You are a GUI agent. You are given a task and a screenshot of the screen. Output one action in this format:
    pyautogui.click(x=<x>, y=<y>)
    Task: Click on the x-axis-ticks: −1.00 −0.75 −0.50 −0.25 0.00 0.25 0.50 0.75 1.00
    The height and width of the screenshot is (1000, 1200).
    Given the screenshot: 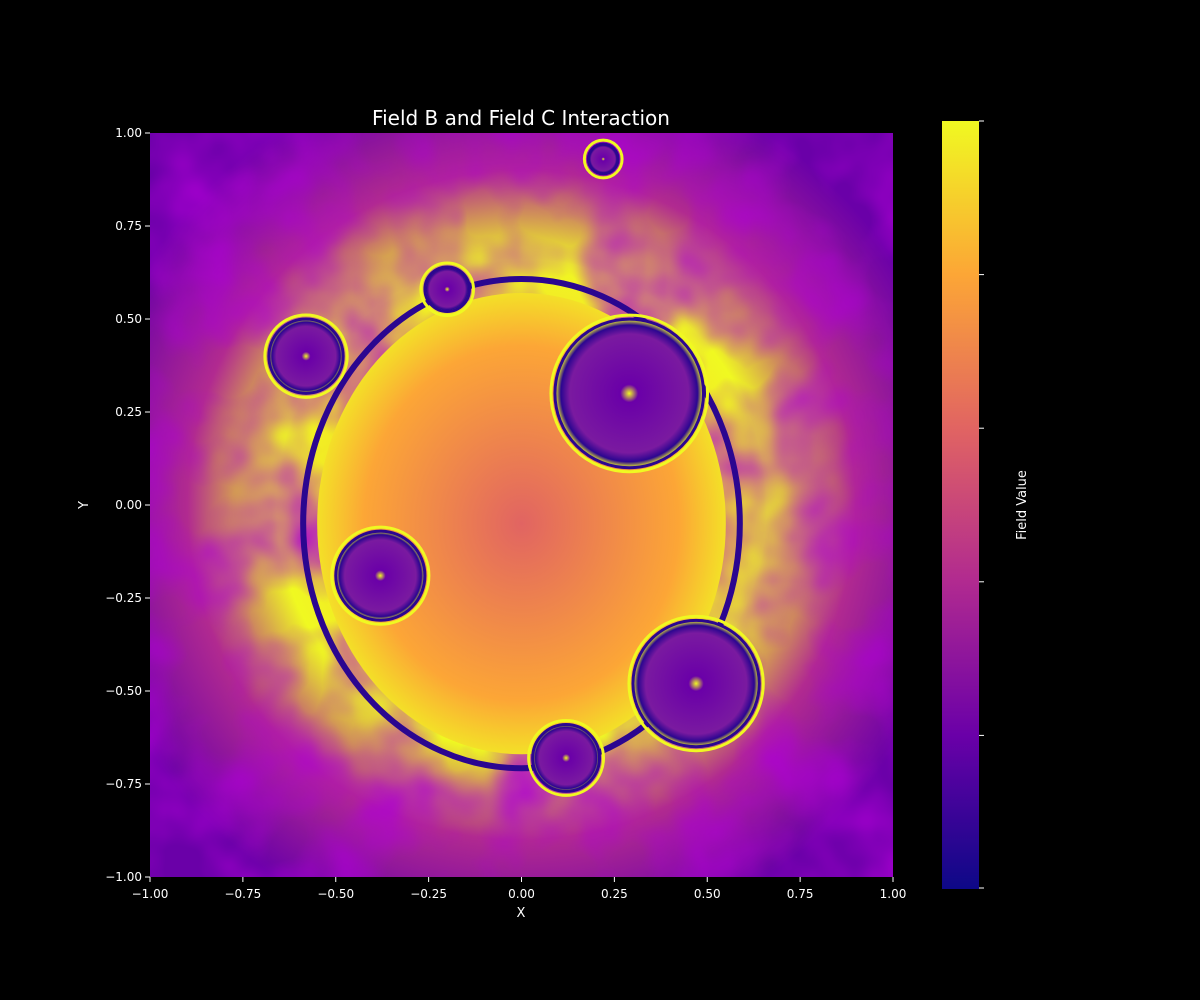 What is the action you would take?
    pyautogui.click(x=519, y=889)
    